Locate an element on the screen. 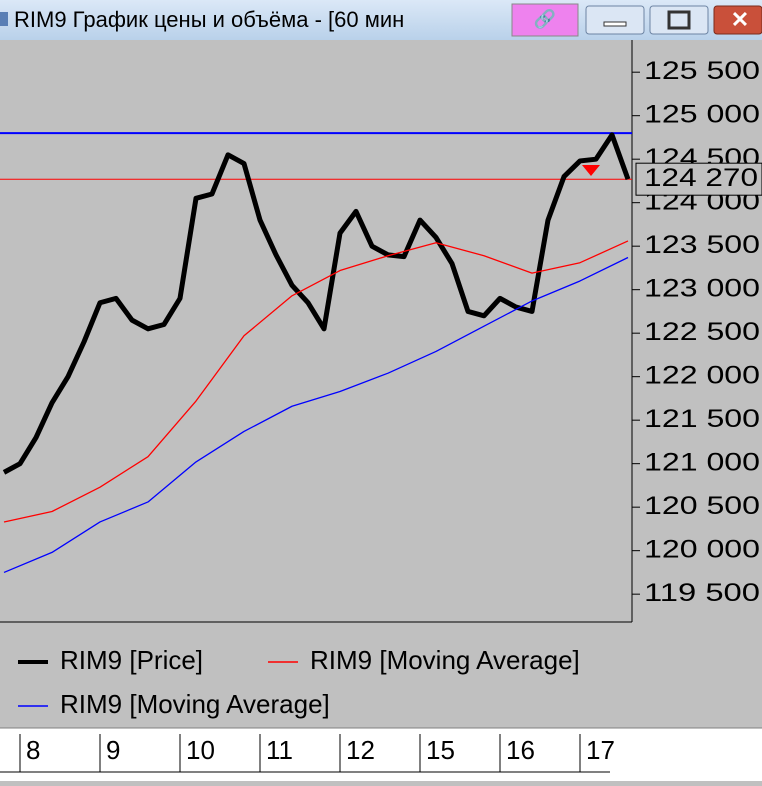  y-tick-label: 119 500 is located at coordinates (702, 593).